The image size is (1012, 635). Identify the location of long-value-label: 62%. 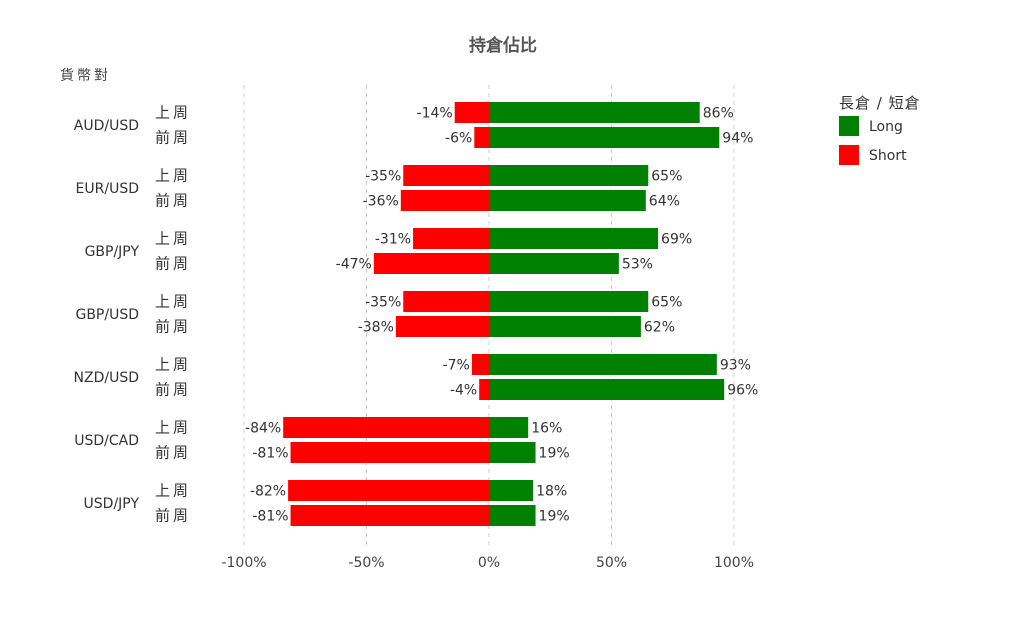
(659, 328).